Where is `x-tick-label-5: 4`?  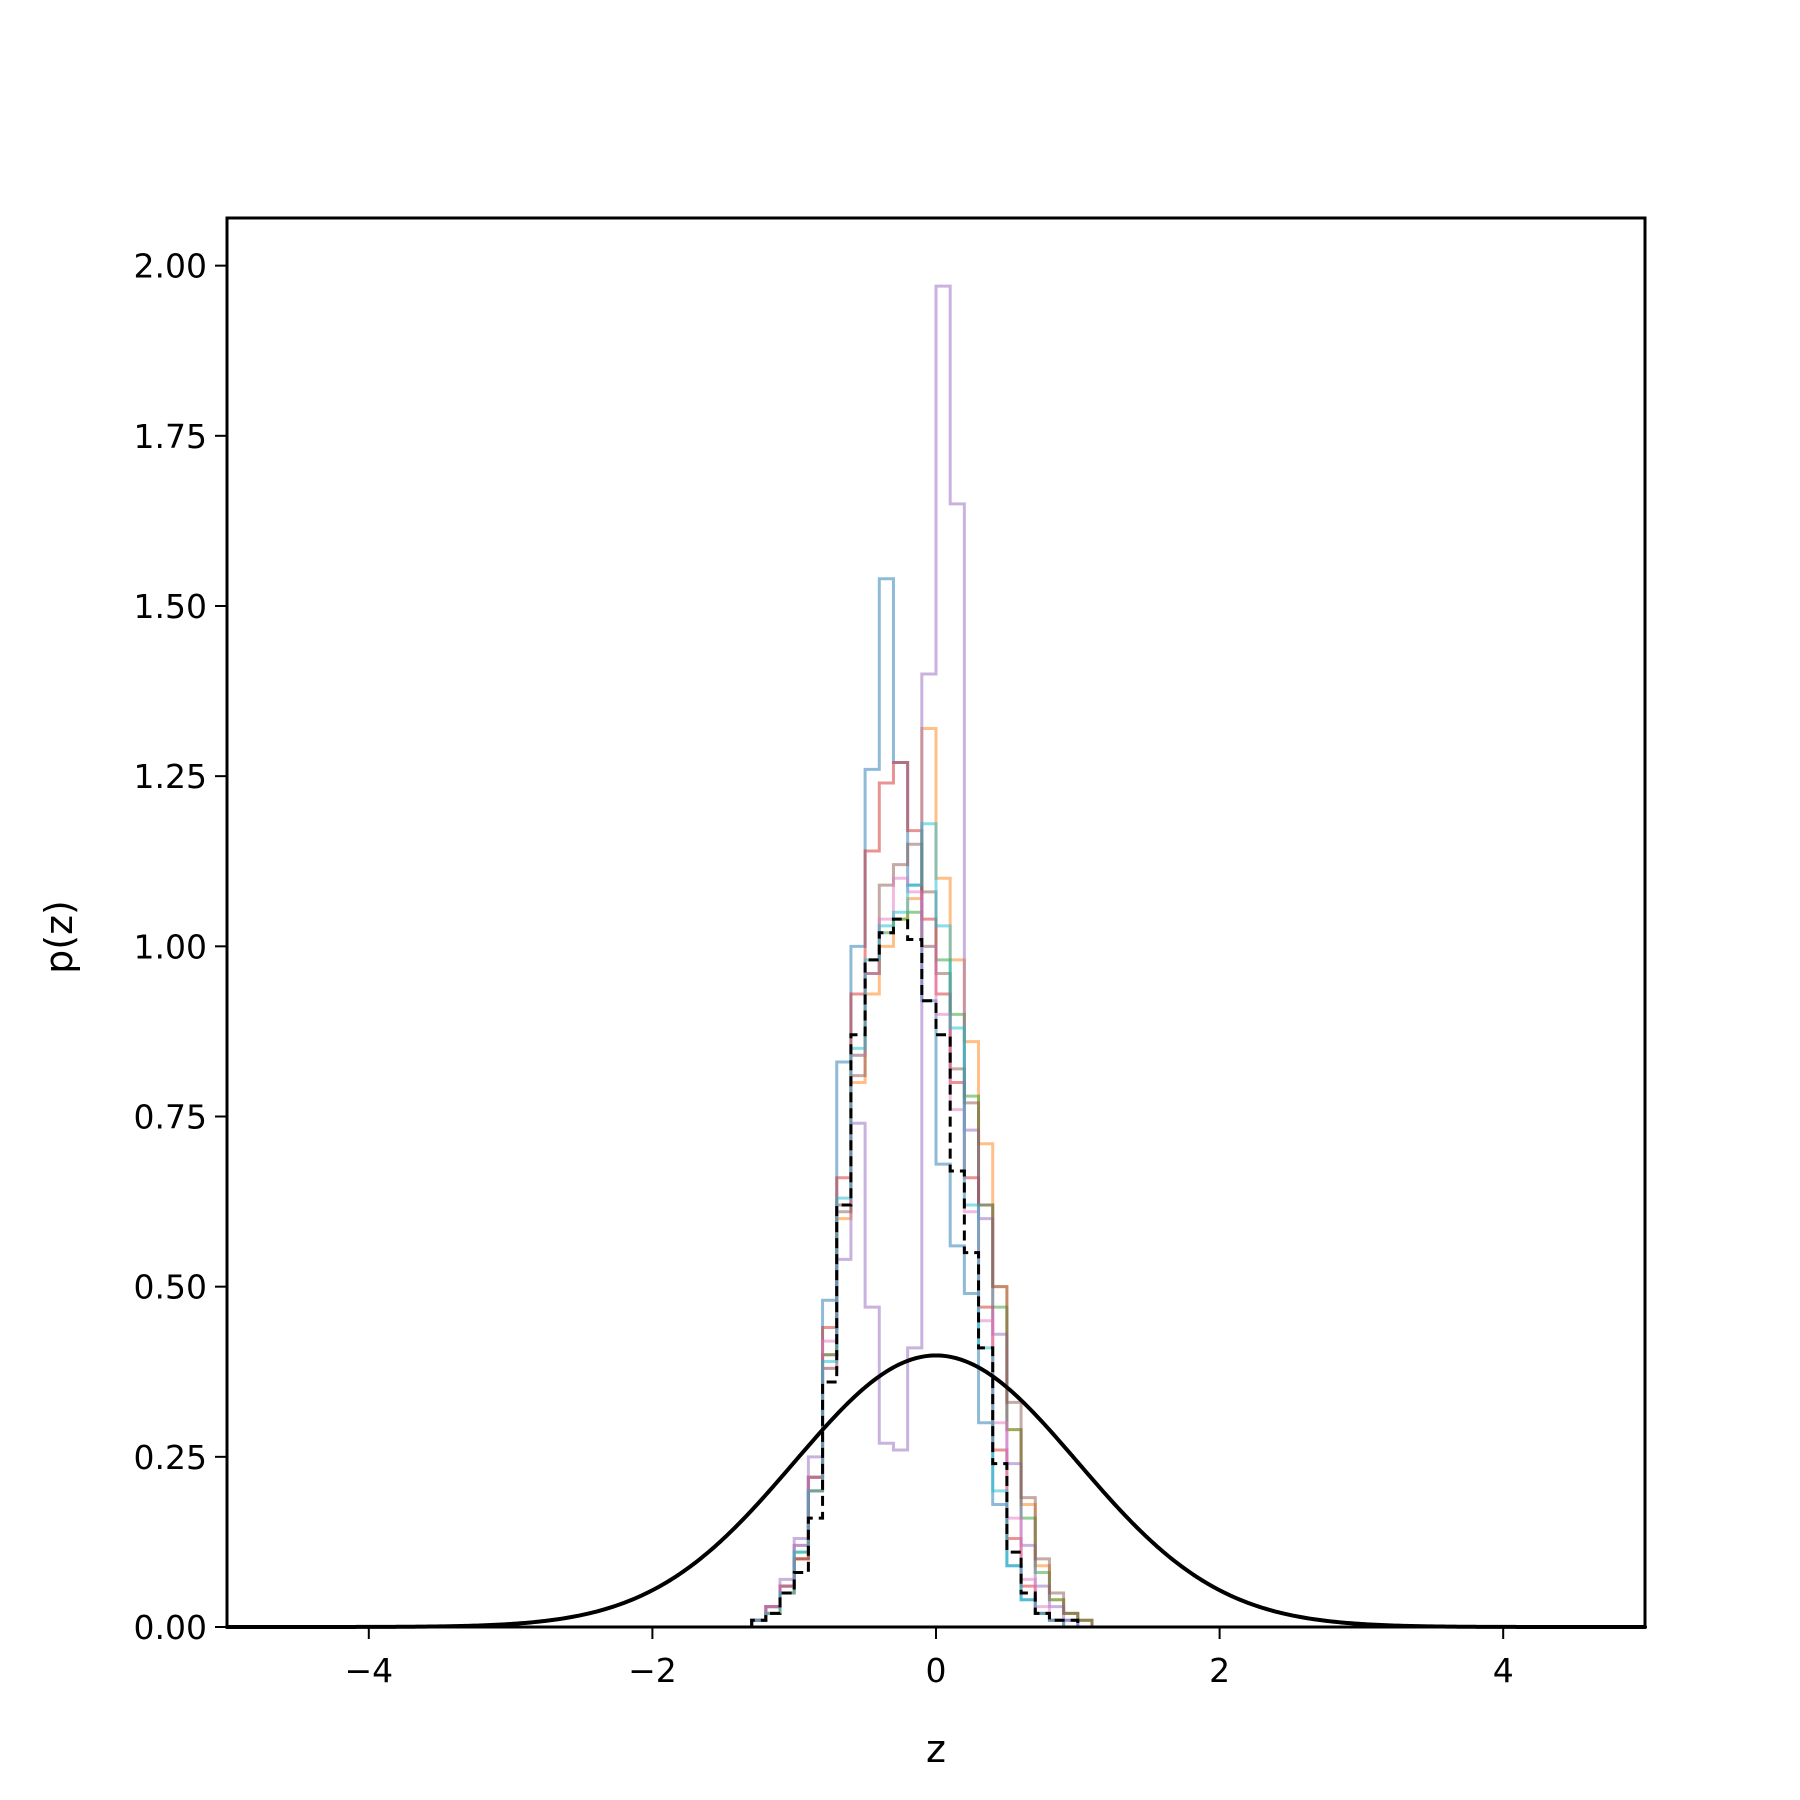
x-tick-label-5: 4 is located at coordinates (1503, 1670).